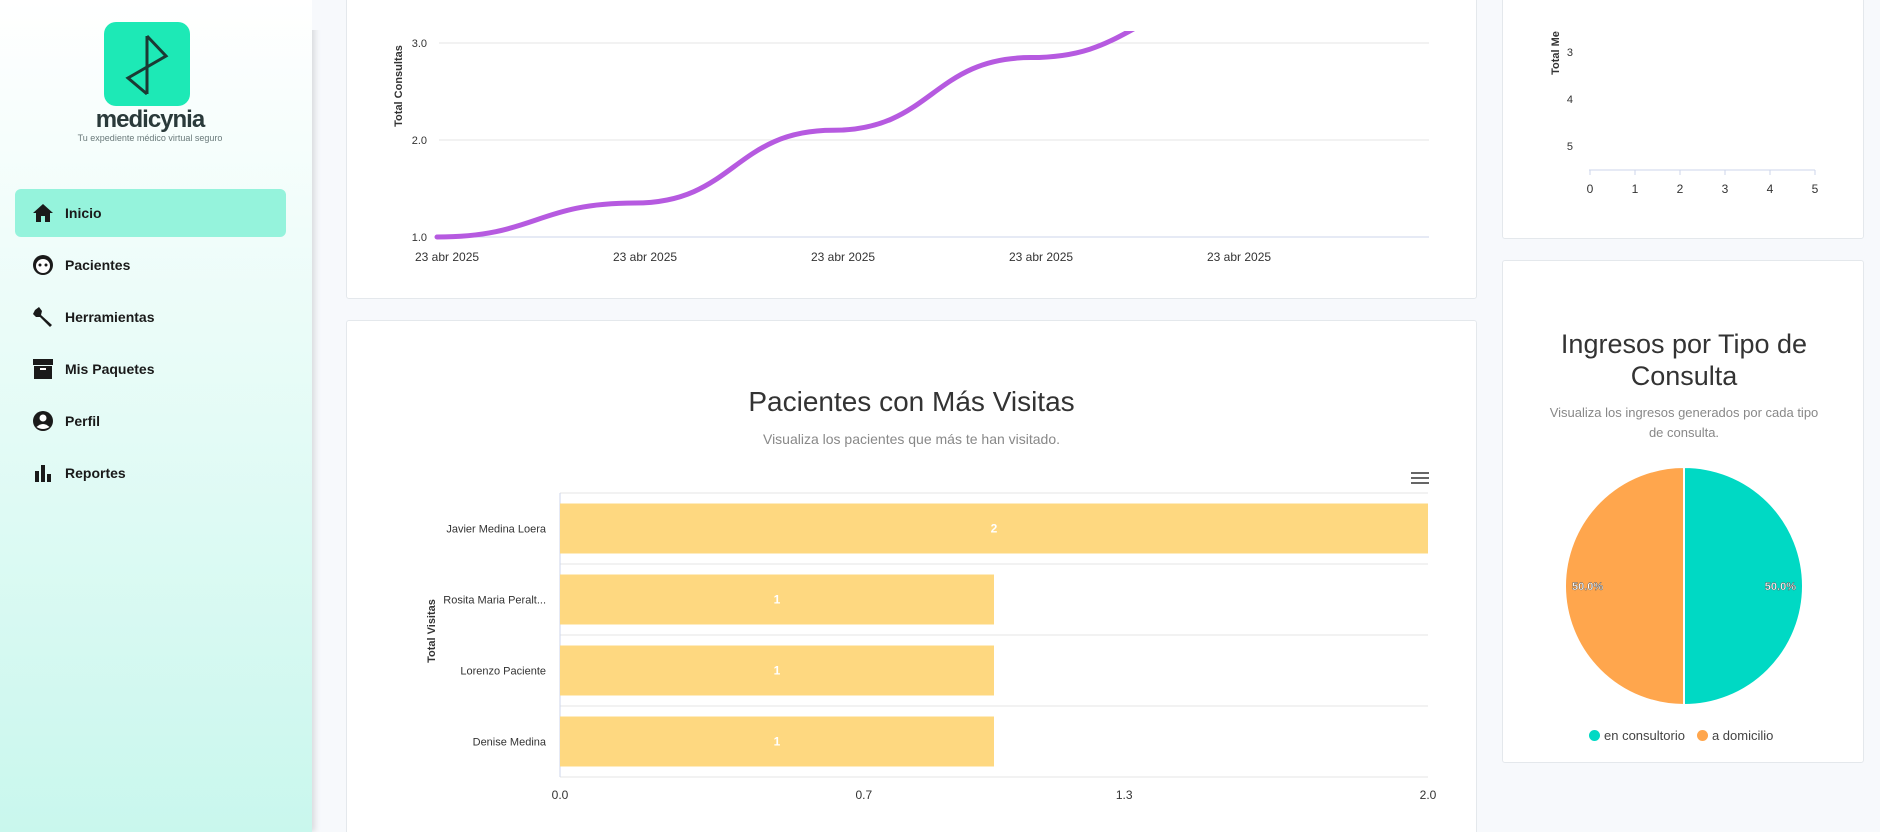 This screenshot has height=832, width=1880. What do you see at coordinates (1684, 113) in the screenshot?
I see `side-scatter-chart: 3 4 5 0 1 2 3 4 5 Total Me` at bounding box center [1684, 113].